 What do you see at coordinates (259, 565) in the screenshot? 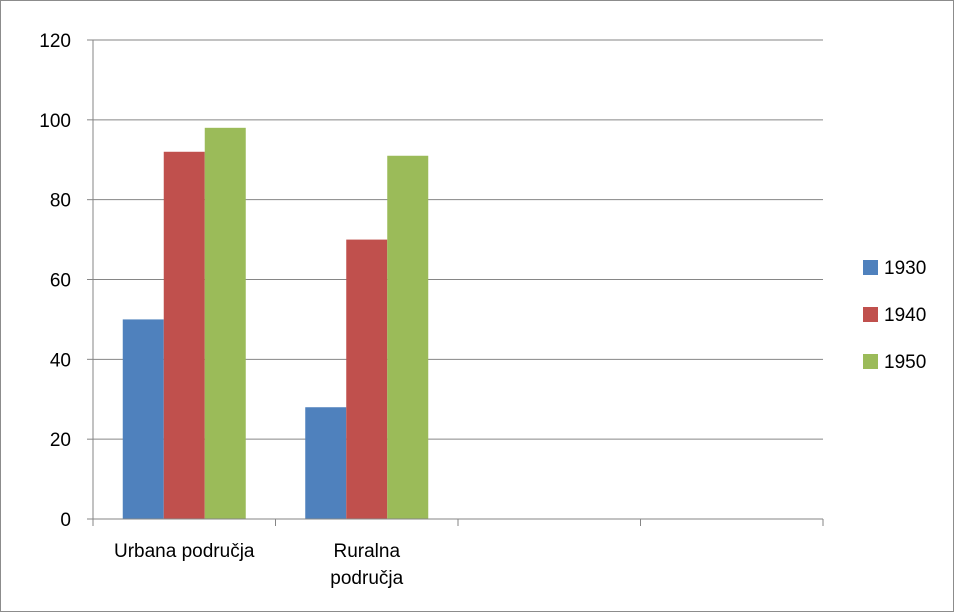
I see `x-tick-labels: Urbana područja Ruralna područja` at bounding box center [259, 565].